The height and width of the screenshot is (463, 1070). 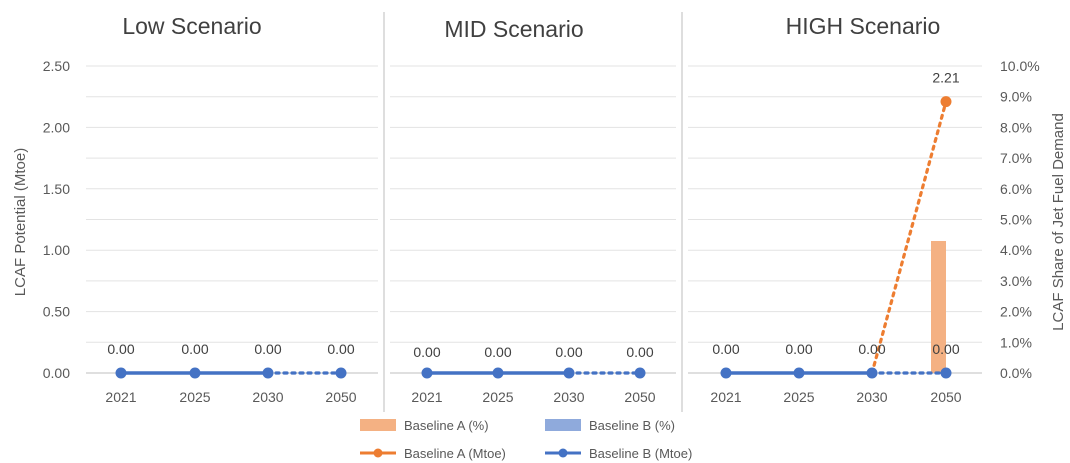 I want to click on y2-tick-label: 1.0%, so click(x=1016, y=342).